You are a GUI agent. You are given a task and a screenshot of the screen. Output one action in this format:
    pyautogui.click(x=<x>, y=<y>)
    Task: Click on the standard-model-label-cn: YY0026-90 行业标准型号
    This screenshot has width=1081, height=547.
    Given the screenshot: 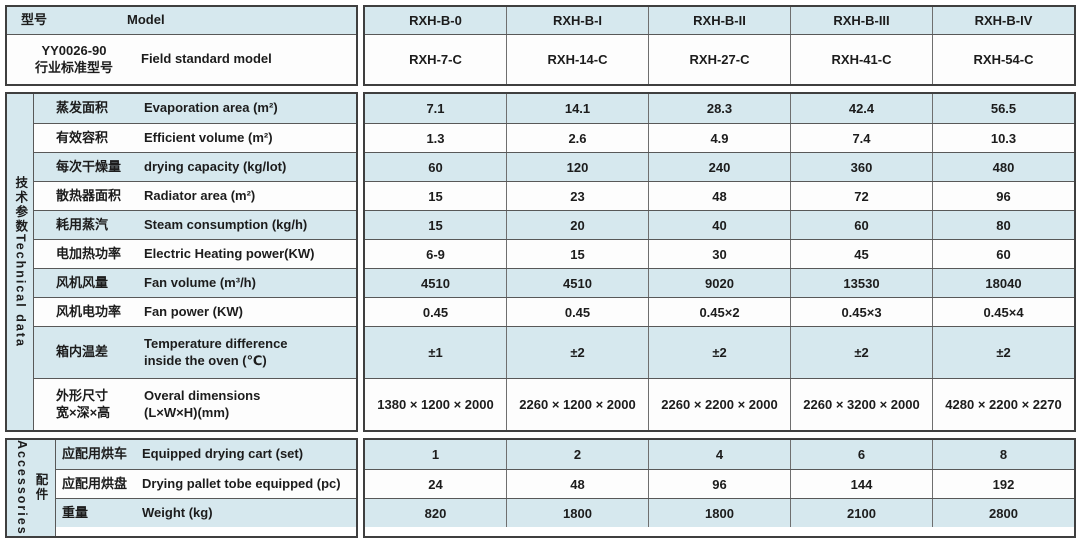 What is the action you would take?
    pyautogui.click(x=73, y=59)
    